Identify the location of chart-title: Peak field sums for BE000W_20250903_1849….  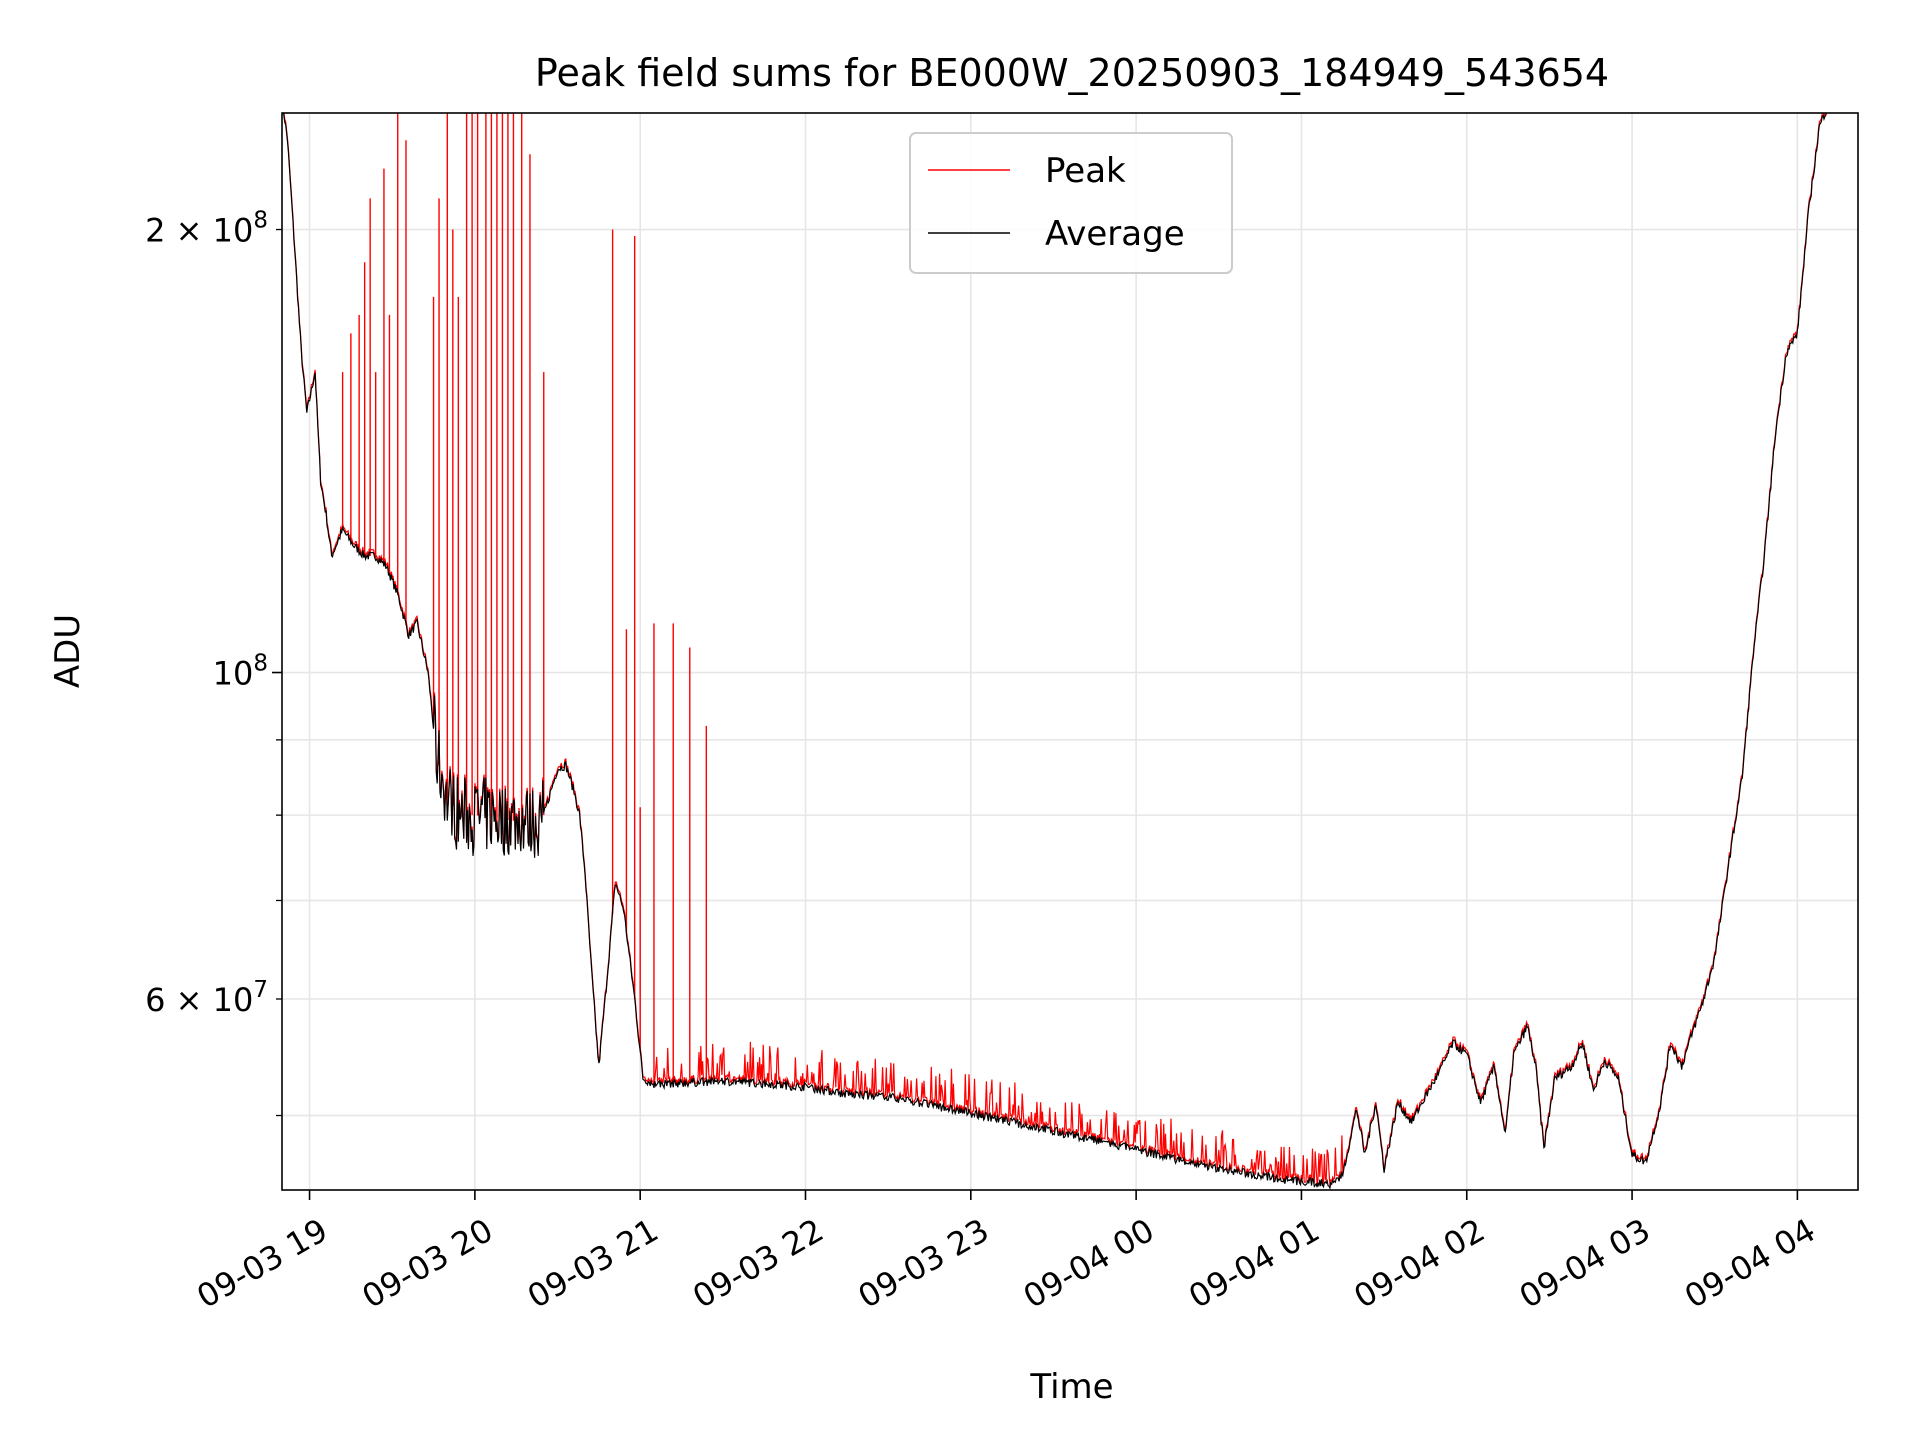
(1072, 73).